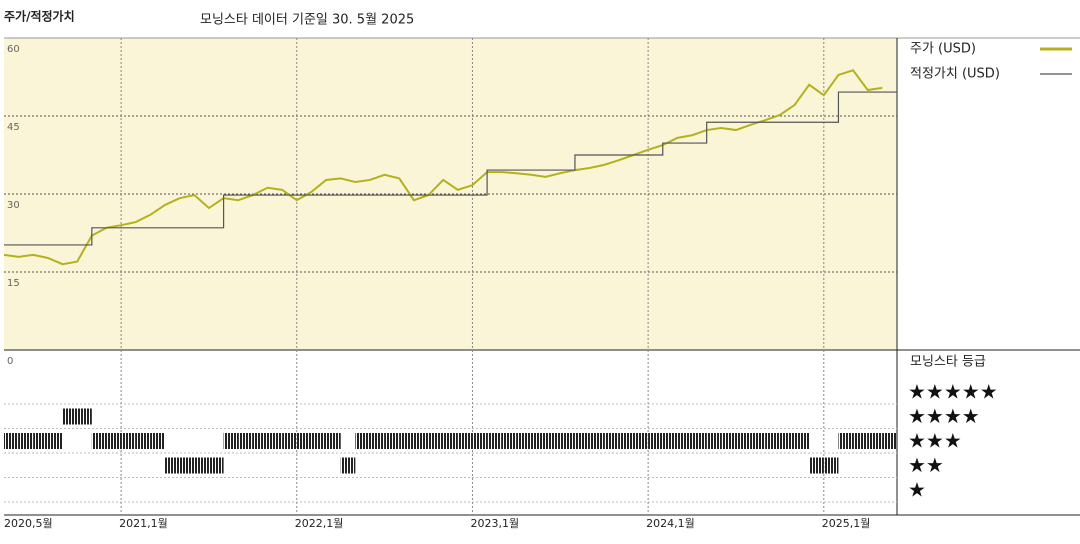  Describe the element at coordinates (935, 441) in the screenshot. I see `rating-level: ★★★` at that location.